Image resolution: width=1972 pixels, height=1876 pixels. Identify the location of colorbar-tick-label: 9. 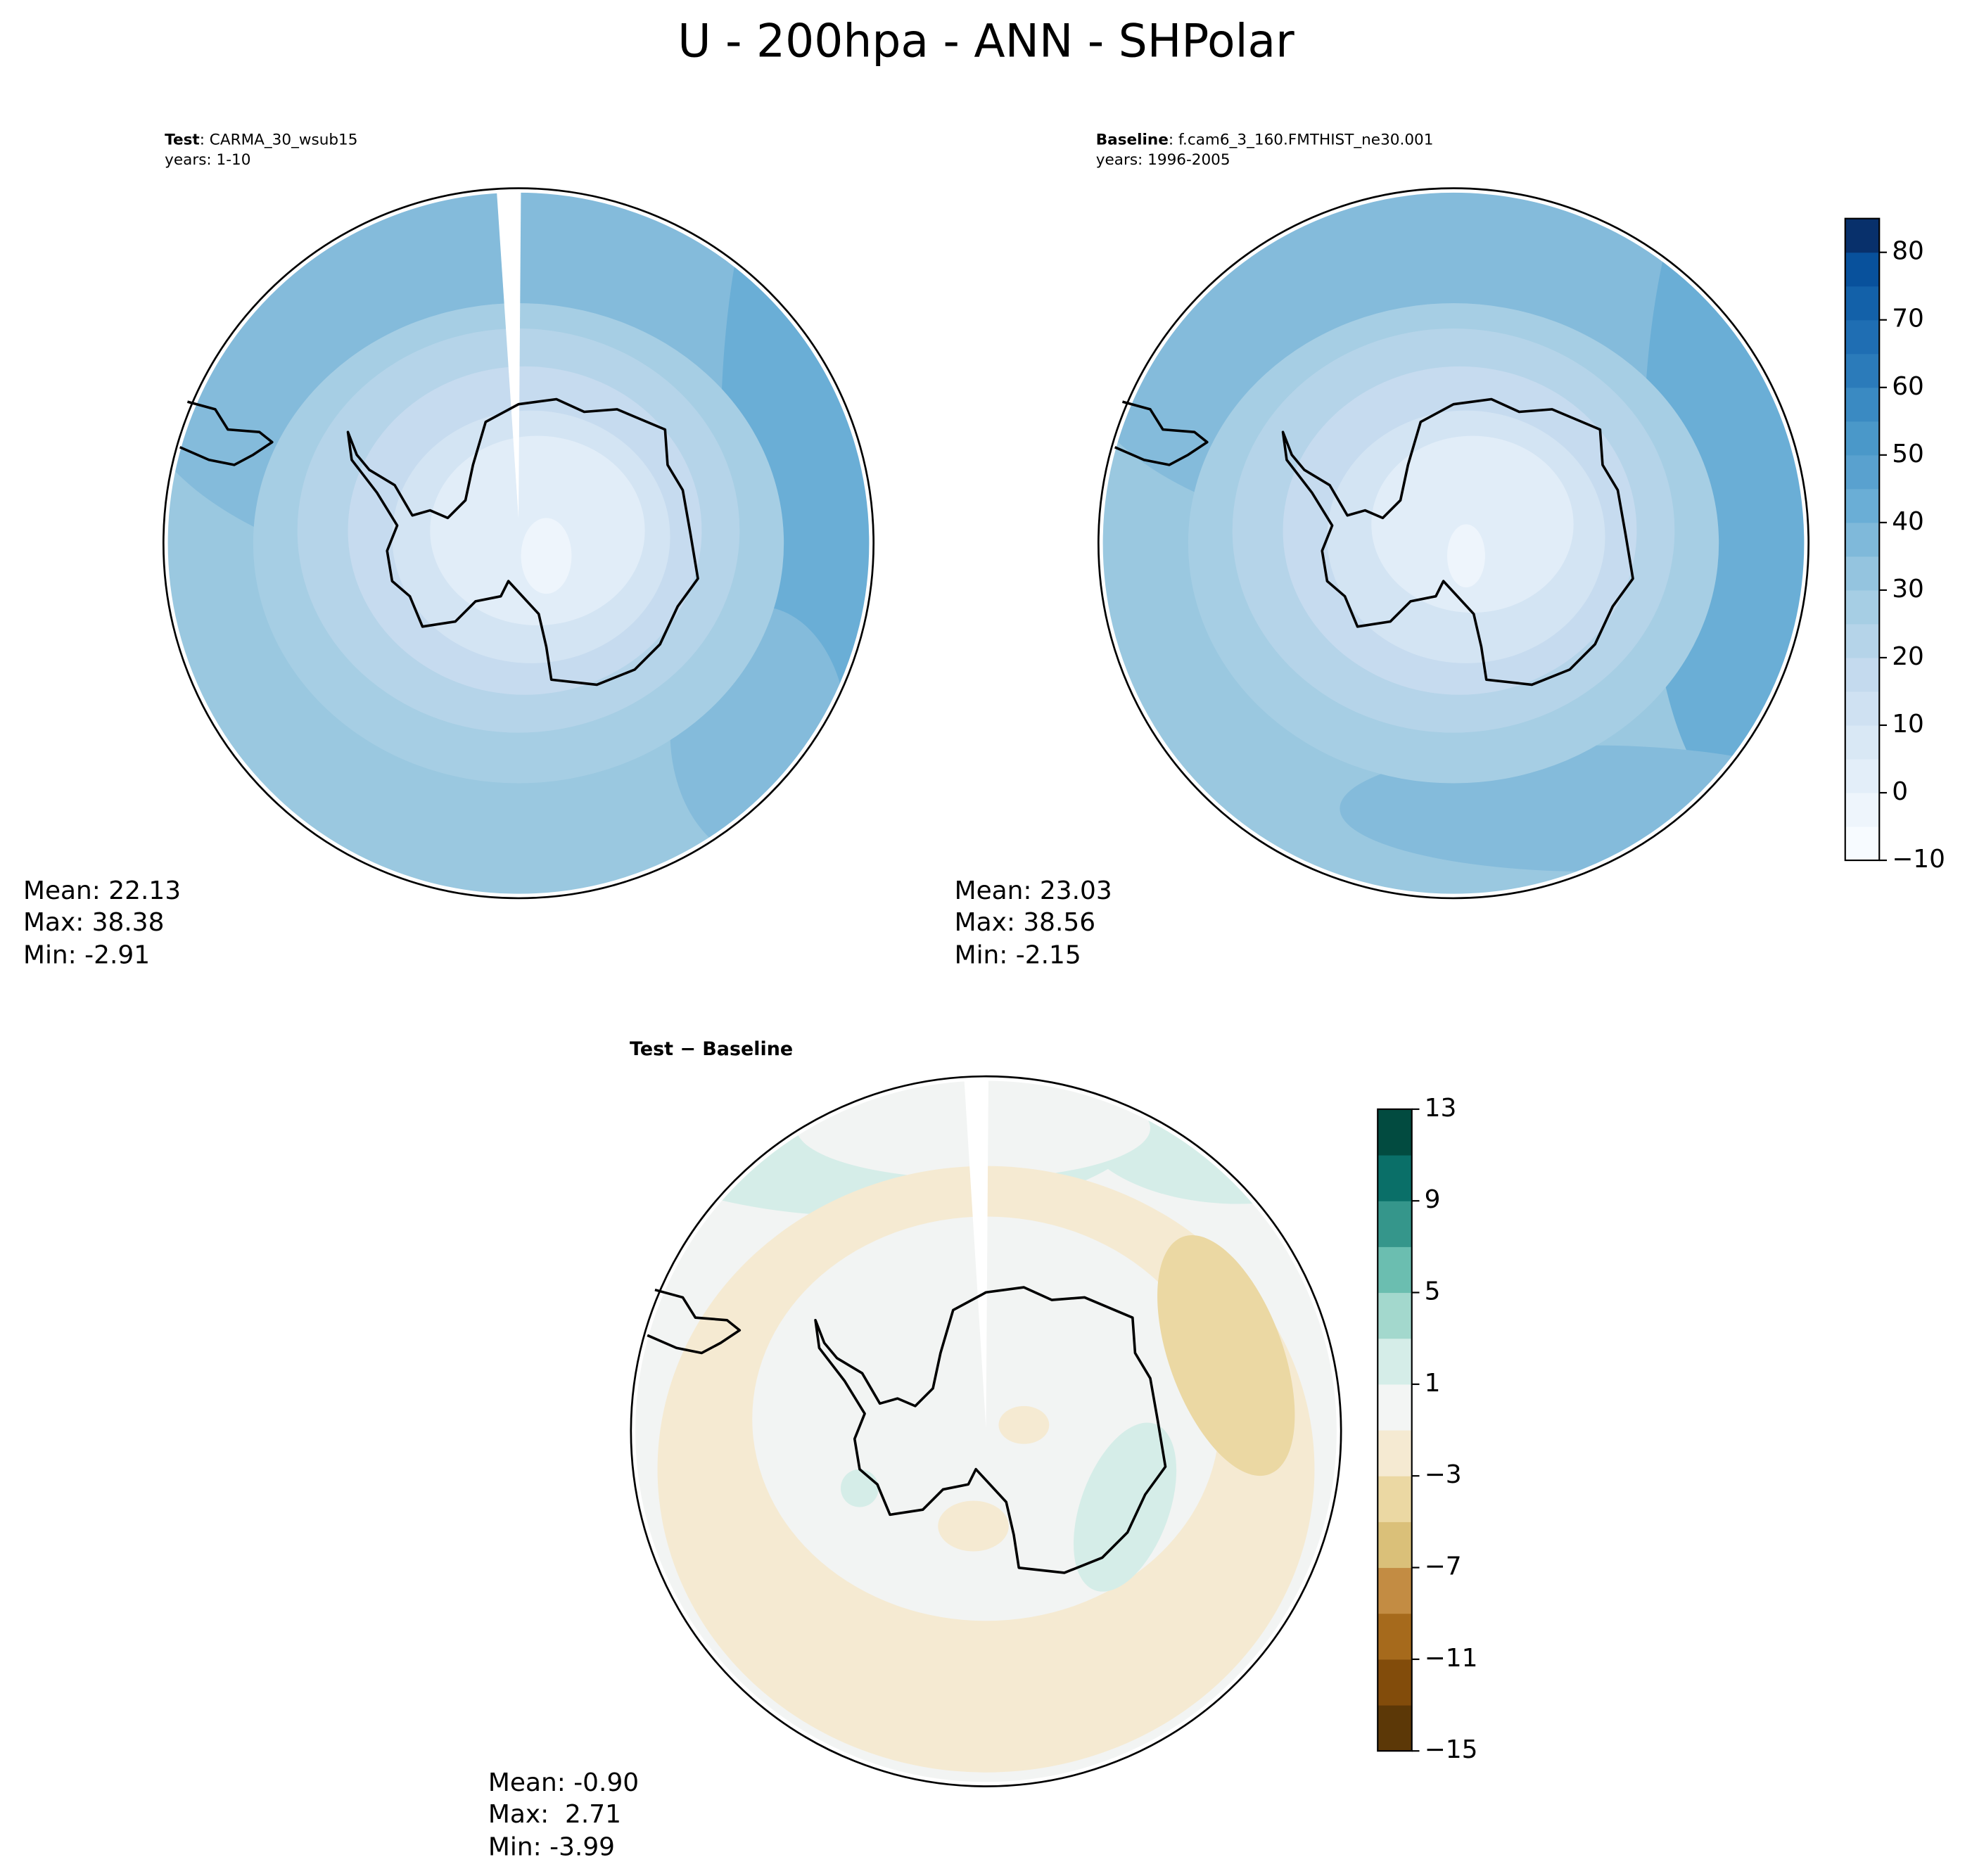
(1433, 1199).